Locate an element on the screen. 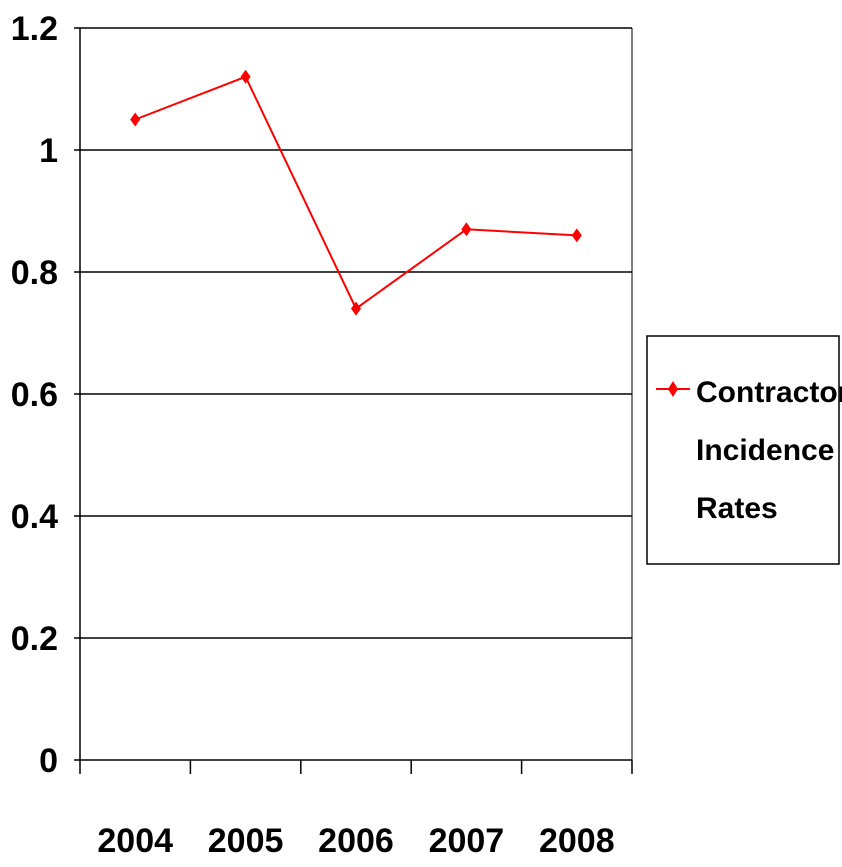 Image resolution: width=842 pixels, height=867 pixels. x-tick-label: 2006 is located at coordinates (356, 841).